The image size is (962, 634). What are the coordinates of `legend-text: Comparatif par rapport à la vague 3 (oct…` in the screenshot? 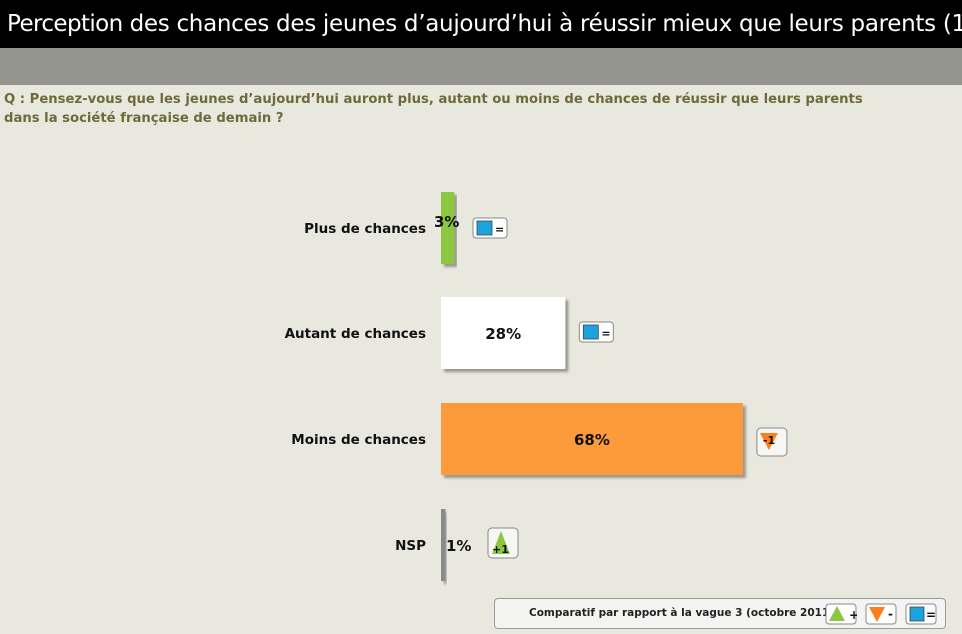 It's located at (682, 613).